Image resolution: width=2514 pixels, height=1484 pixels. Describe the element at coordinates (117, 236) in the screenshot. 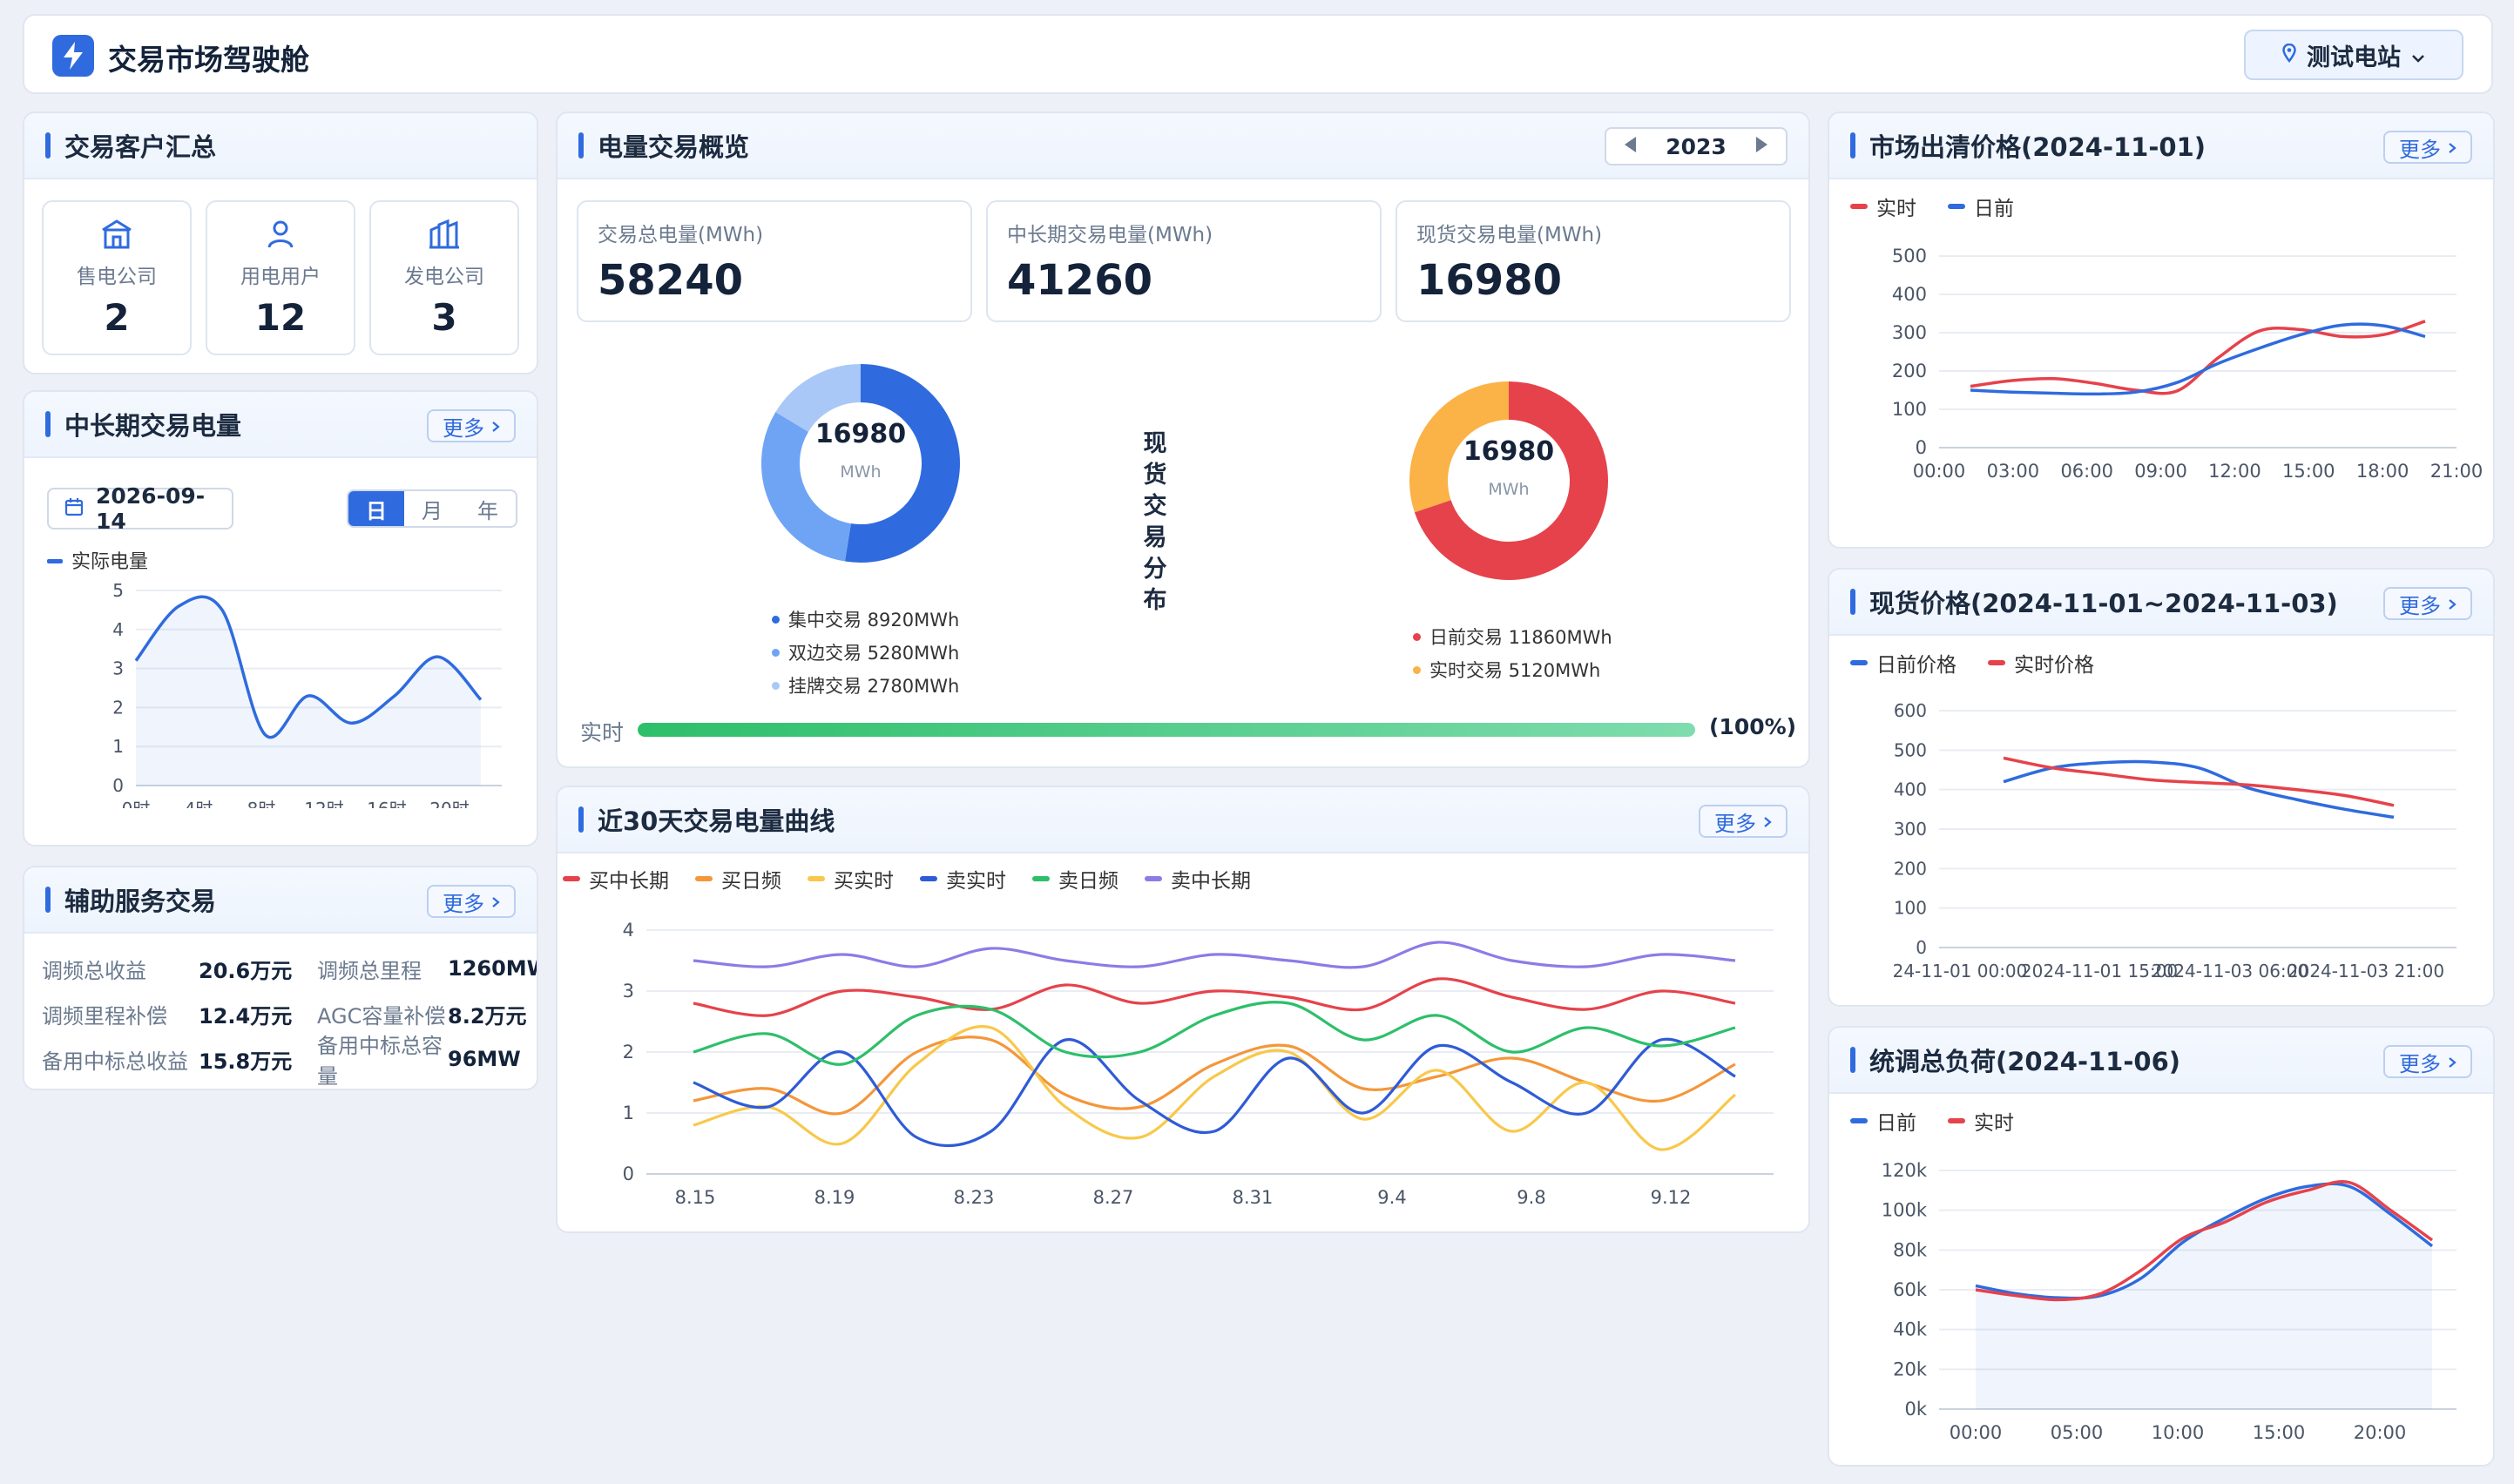

I see `building-icon` at that location.